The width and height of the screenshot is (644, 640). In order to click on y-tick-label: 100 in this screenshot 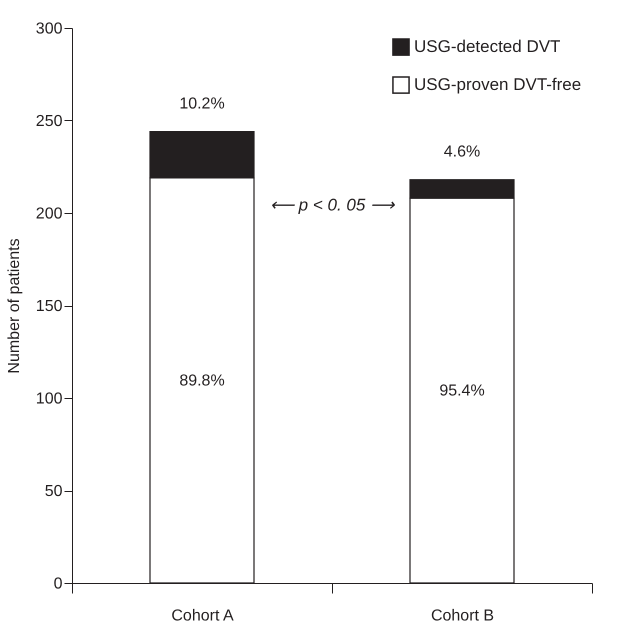, I will do `click(49, 399)`.